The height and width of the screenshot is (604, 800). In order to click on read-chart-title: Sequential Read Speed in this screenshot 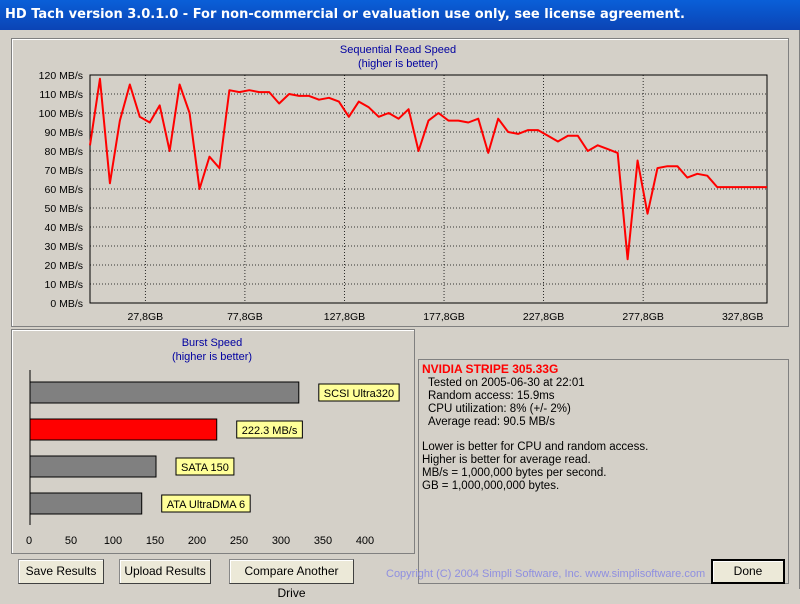, I will do `click(398, 50)`.